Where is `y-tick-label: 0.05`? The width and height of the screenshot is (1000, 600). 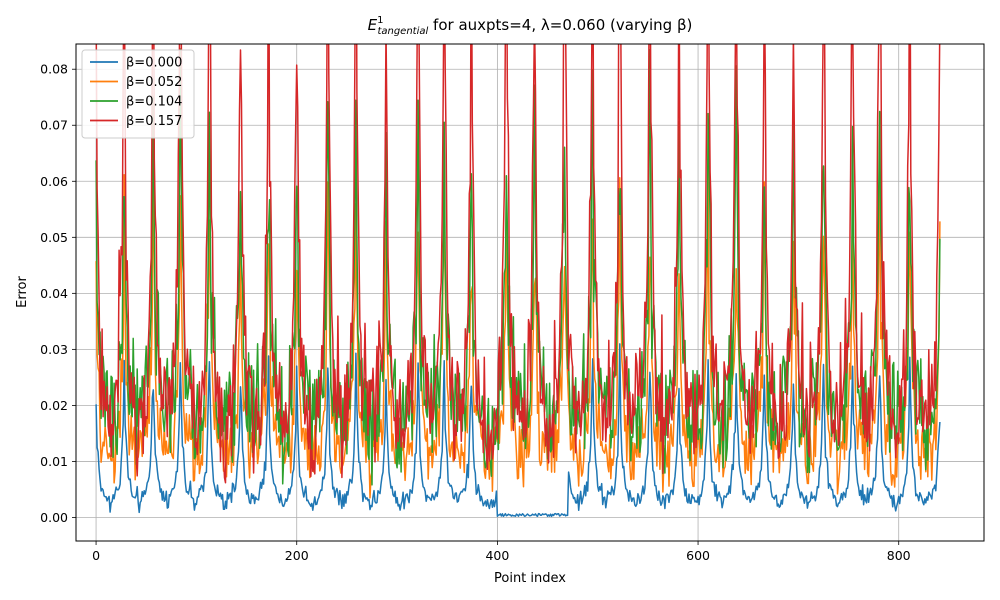 y-tick-label: 0.05 is located at coordinates (54, 237).